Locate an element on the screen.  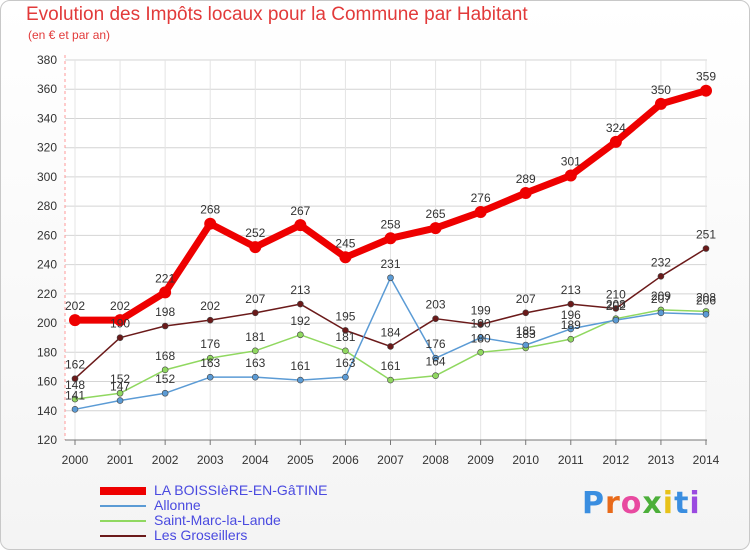
y-tick-label: 380 is located at coordinates (47, 60).